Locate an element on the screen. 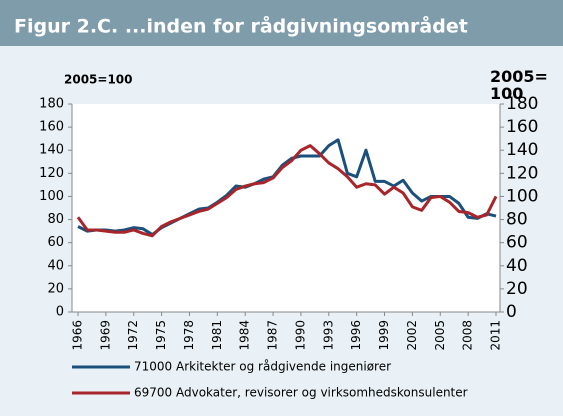 The height and width of the screenshot is (416, 563). x-tick-label: 1987 is located at coordinates (273, 335).